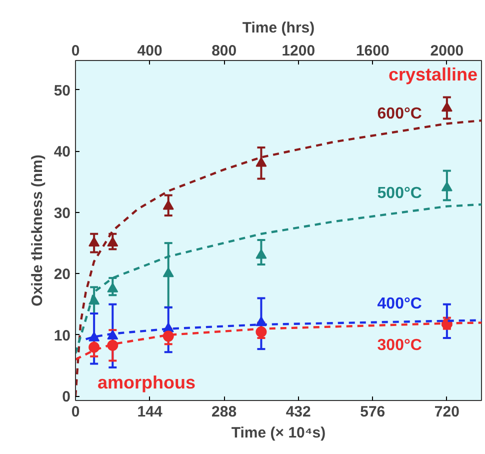 The width and height of the screenshot is (485, 454). Describe the element at coordinates (299, 51) in the screenshot. I see `x2-tick-label: 1200` at that location.